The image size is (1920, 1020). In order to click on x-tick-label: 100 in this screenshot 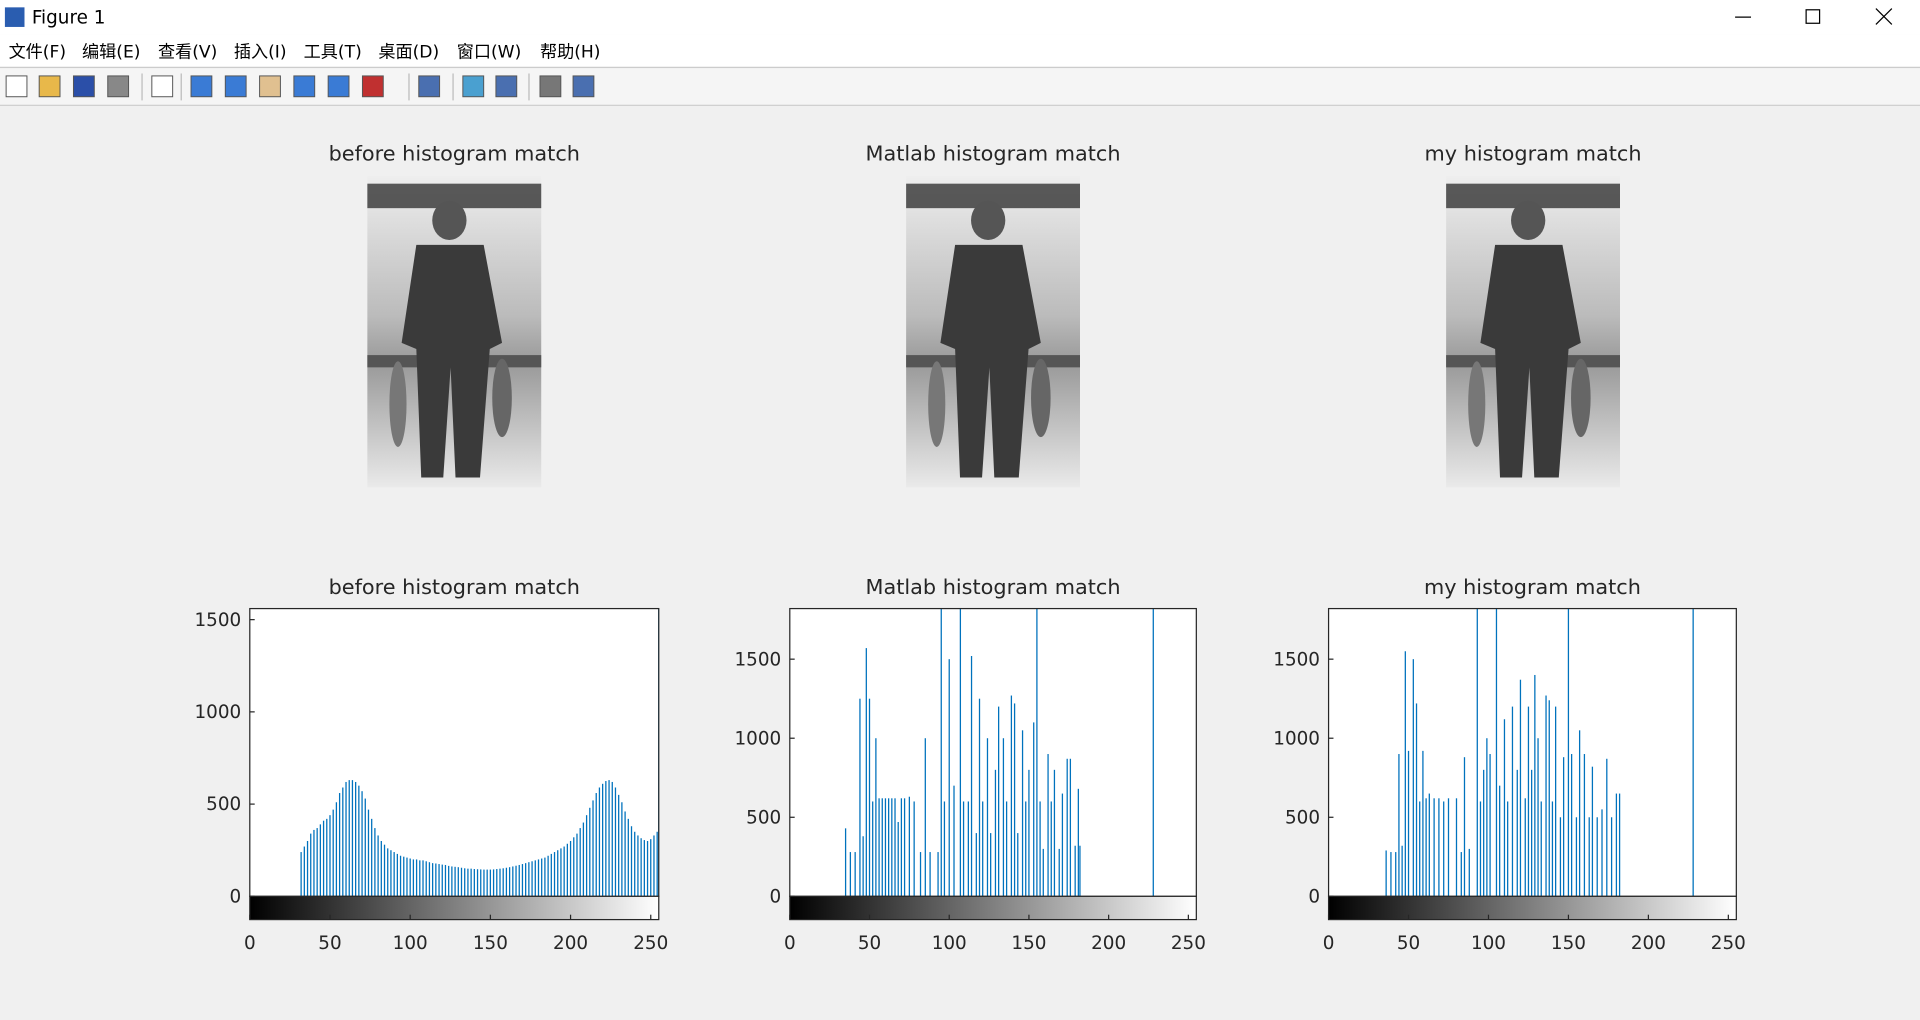, I will do `click(410, 943)`.